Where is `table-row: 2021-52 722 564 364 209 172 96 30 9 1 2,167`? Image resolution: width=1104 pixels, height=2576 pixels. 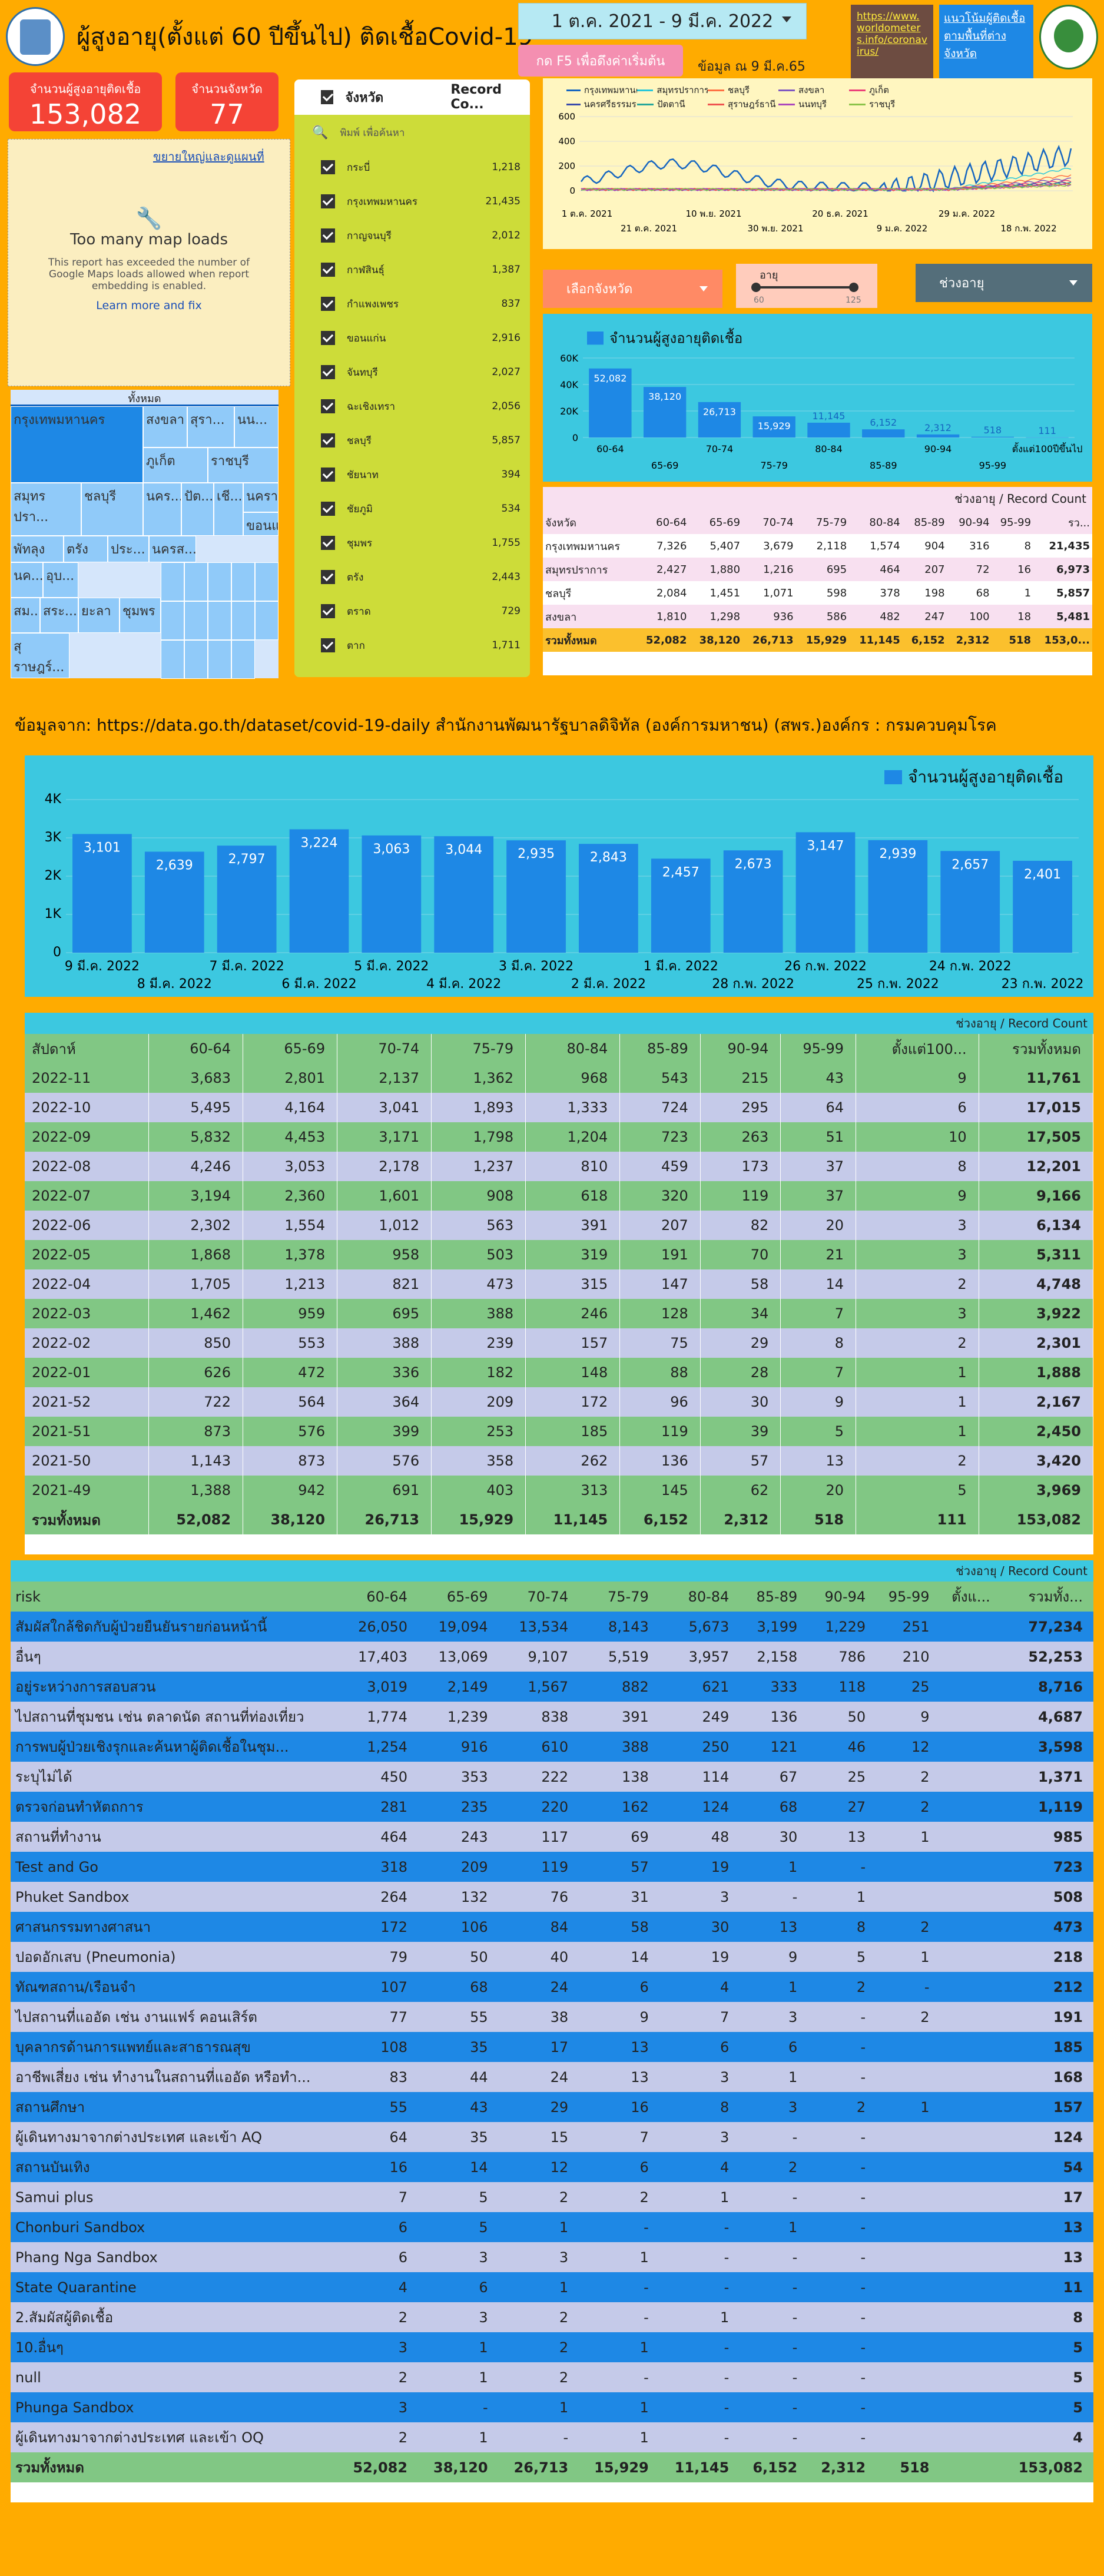 table-row: 2021-52 722 564 364 209 172 96 30 9 1 2,167 is located at coordinates (559, 1402).